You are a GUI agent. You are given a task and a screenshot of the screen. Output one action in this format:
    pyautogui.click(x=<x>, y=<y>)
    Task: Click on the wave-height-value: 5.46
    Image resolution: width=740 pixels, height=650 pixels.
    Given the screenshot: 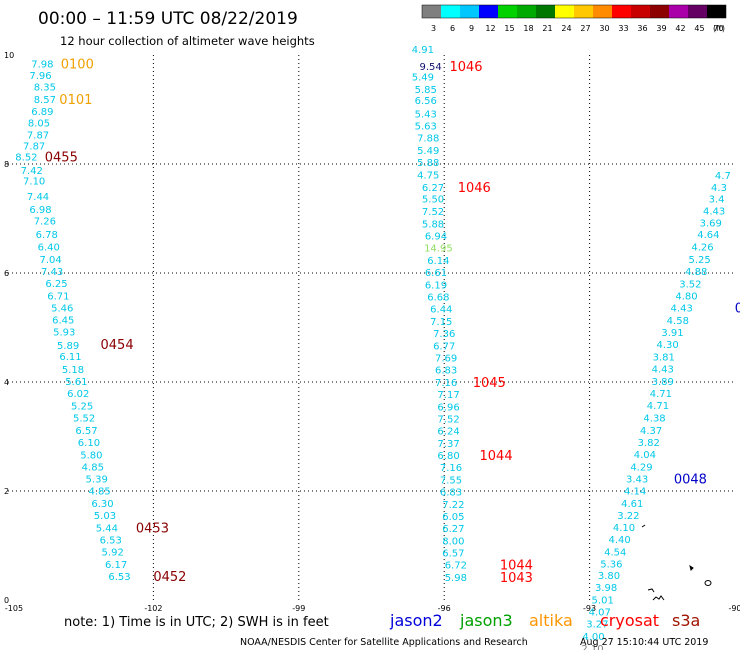 What is the action you would take?
    pyautogui.click(x=62, y=308)
    